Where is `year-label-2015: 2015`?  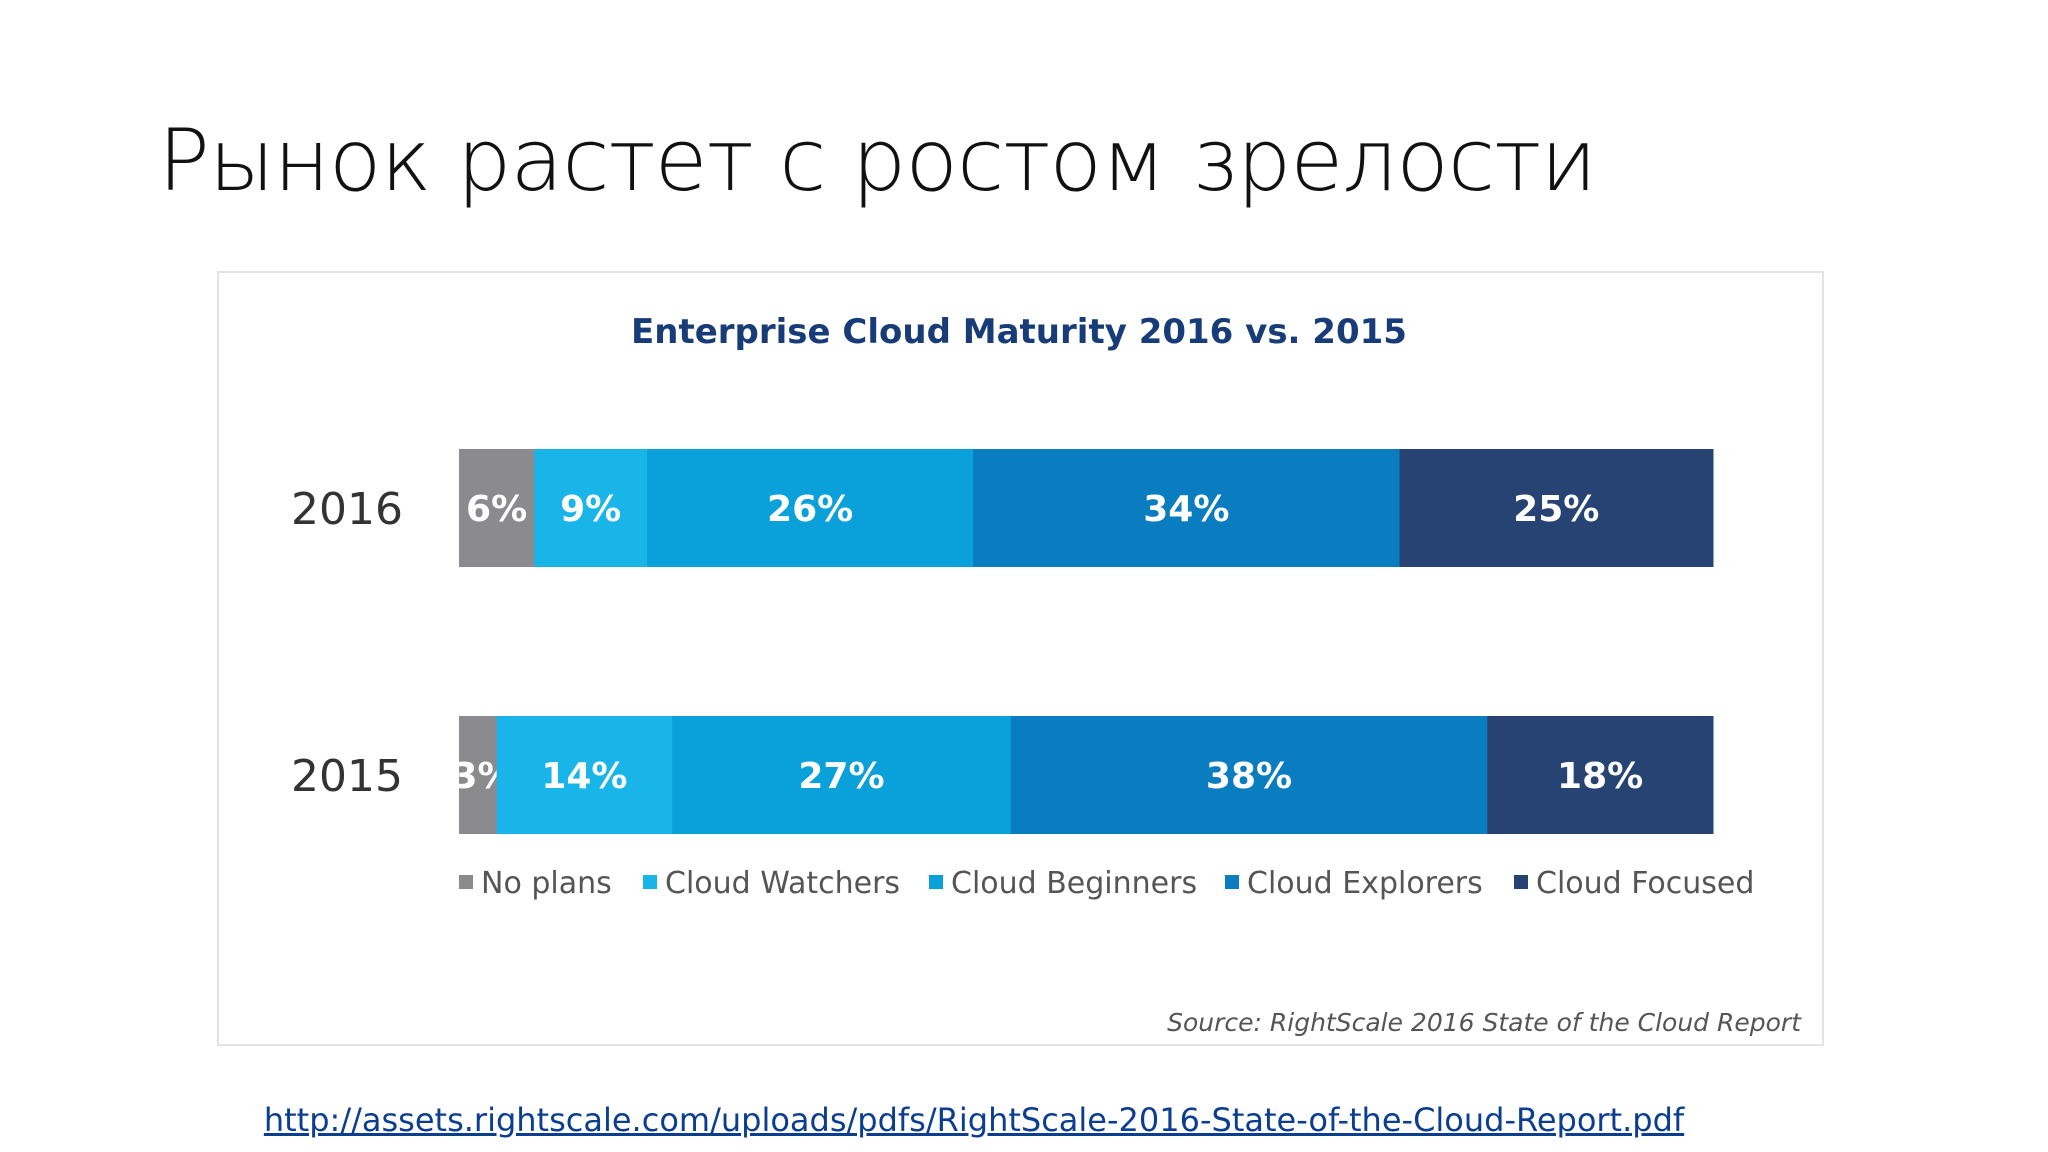
year-label-2015: 2015 is located at coordinates (347, 776).